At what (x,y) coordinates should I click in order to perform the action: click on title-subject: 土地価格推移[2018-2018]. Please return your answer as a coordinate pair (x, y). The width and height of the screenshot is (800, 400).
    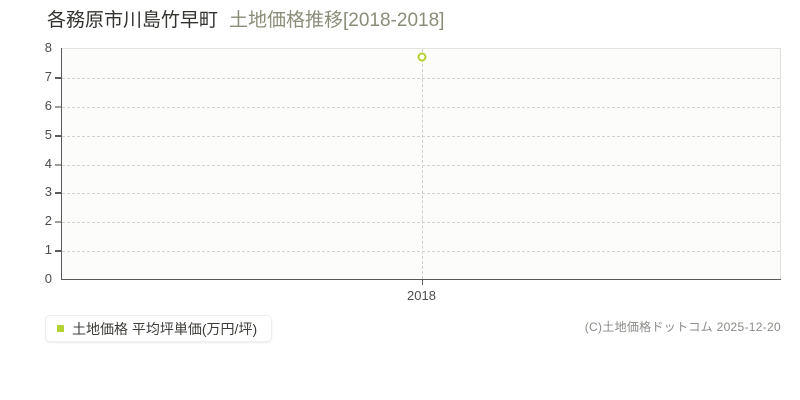
    Looking at the image, I should click on (337, 20).